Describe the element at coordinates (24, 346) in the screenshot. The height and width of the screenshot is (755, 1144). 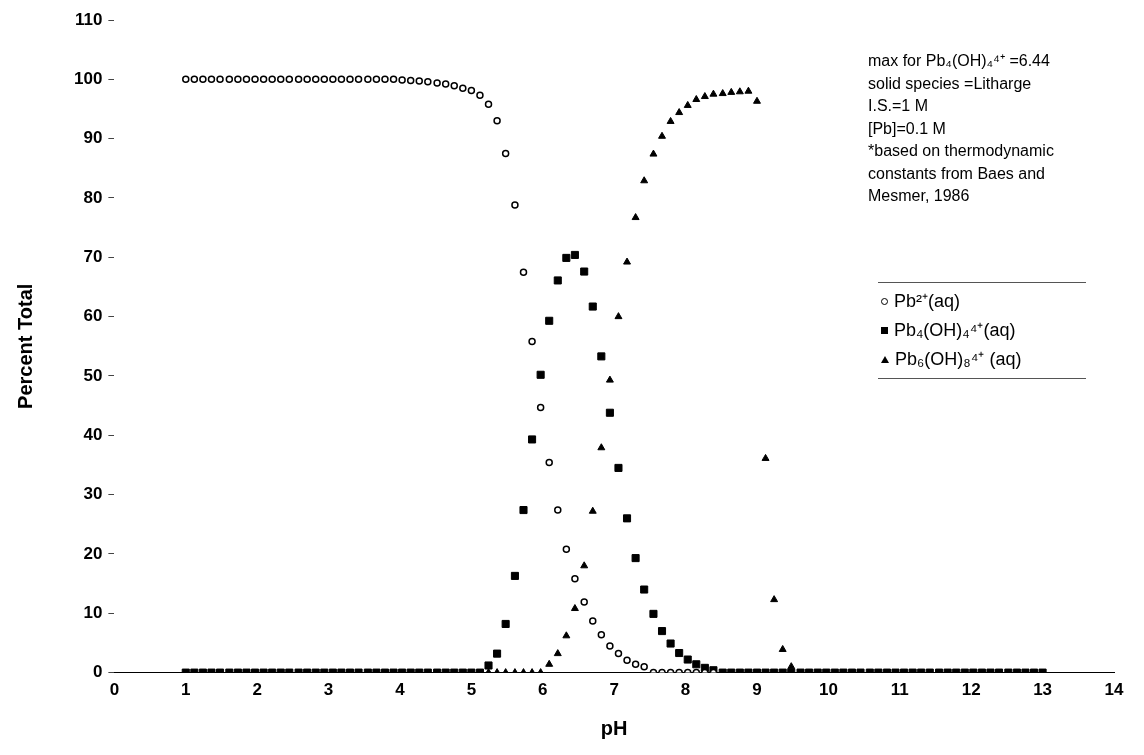
I see `y-axis-title: Percent Total` at that location.